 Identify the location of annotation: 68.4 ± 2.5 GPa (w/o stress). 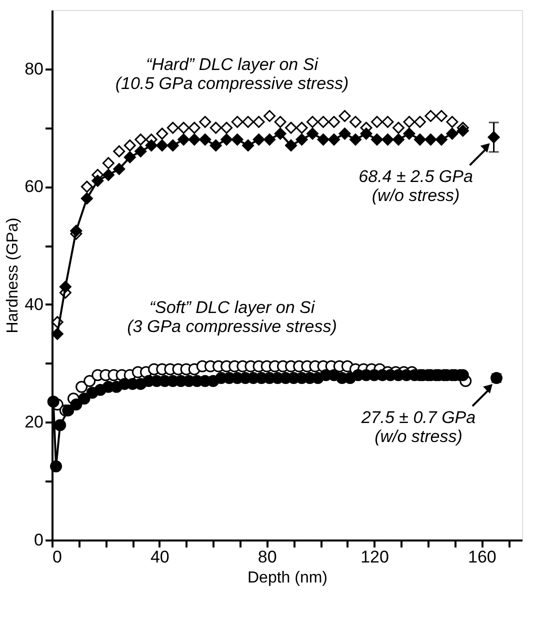
(415, 186).